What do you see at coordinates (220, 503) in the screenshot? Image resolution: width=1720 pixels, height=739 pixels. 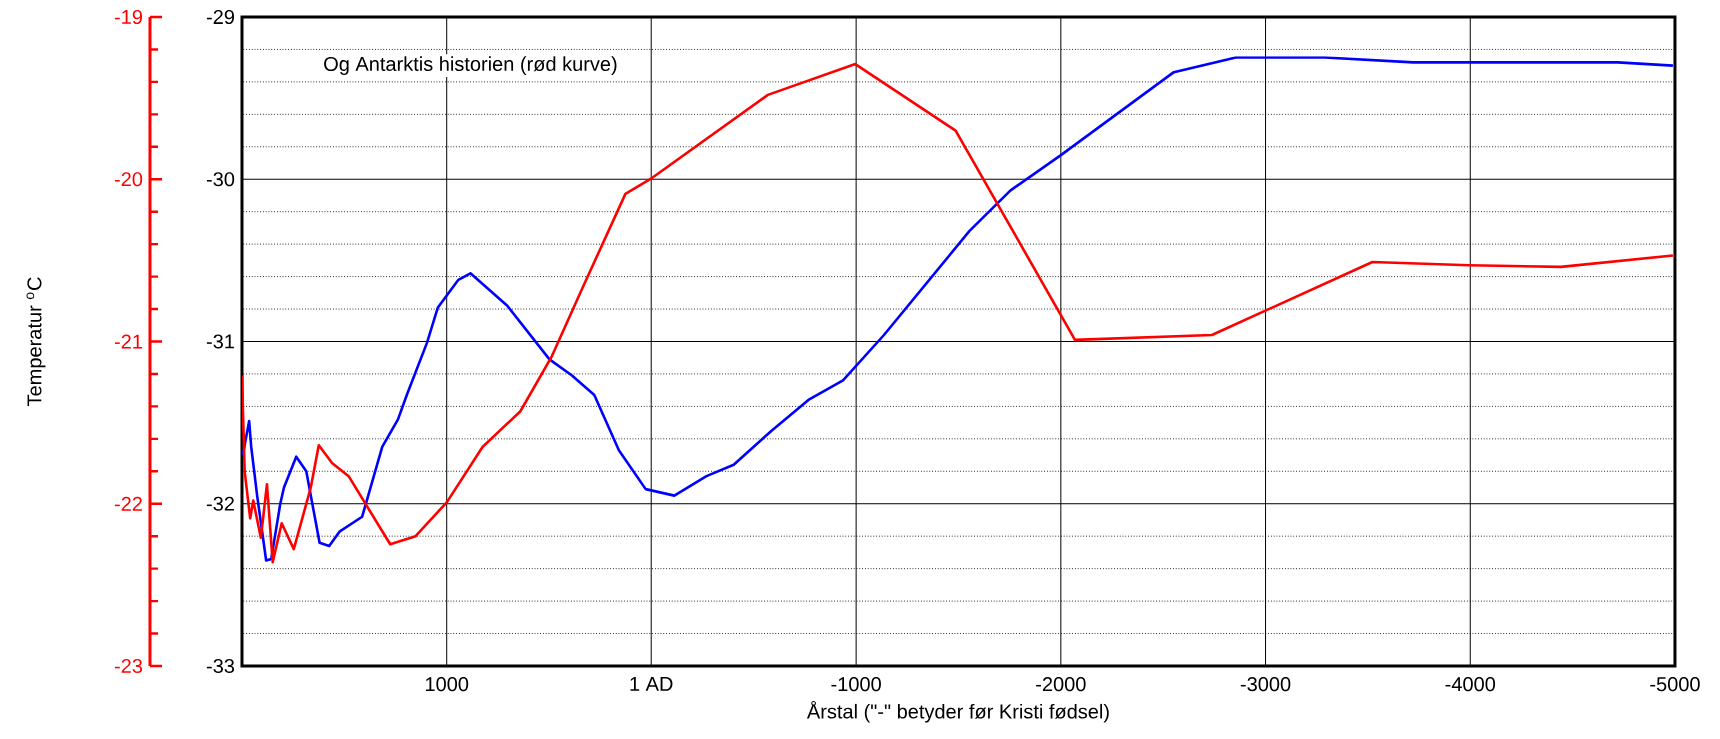 I see `y-tick-label: -32` at bounding box center [220, 503].